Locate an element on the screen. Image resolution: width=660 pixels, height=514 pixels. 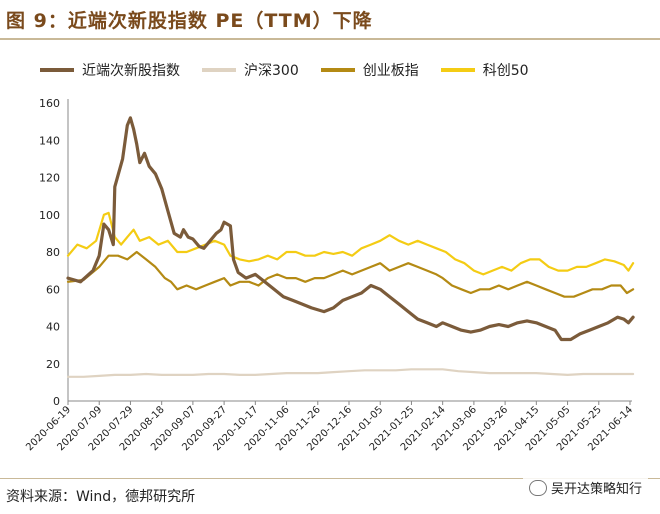
legend-label-cixin: 近端次新股指数 is located at coordinates (131, 71).